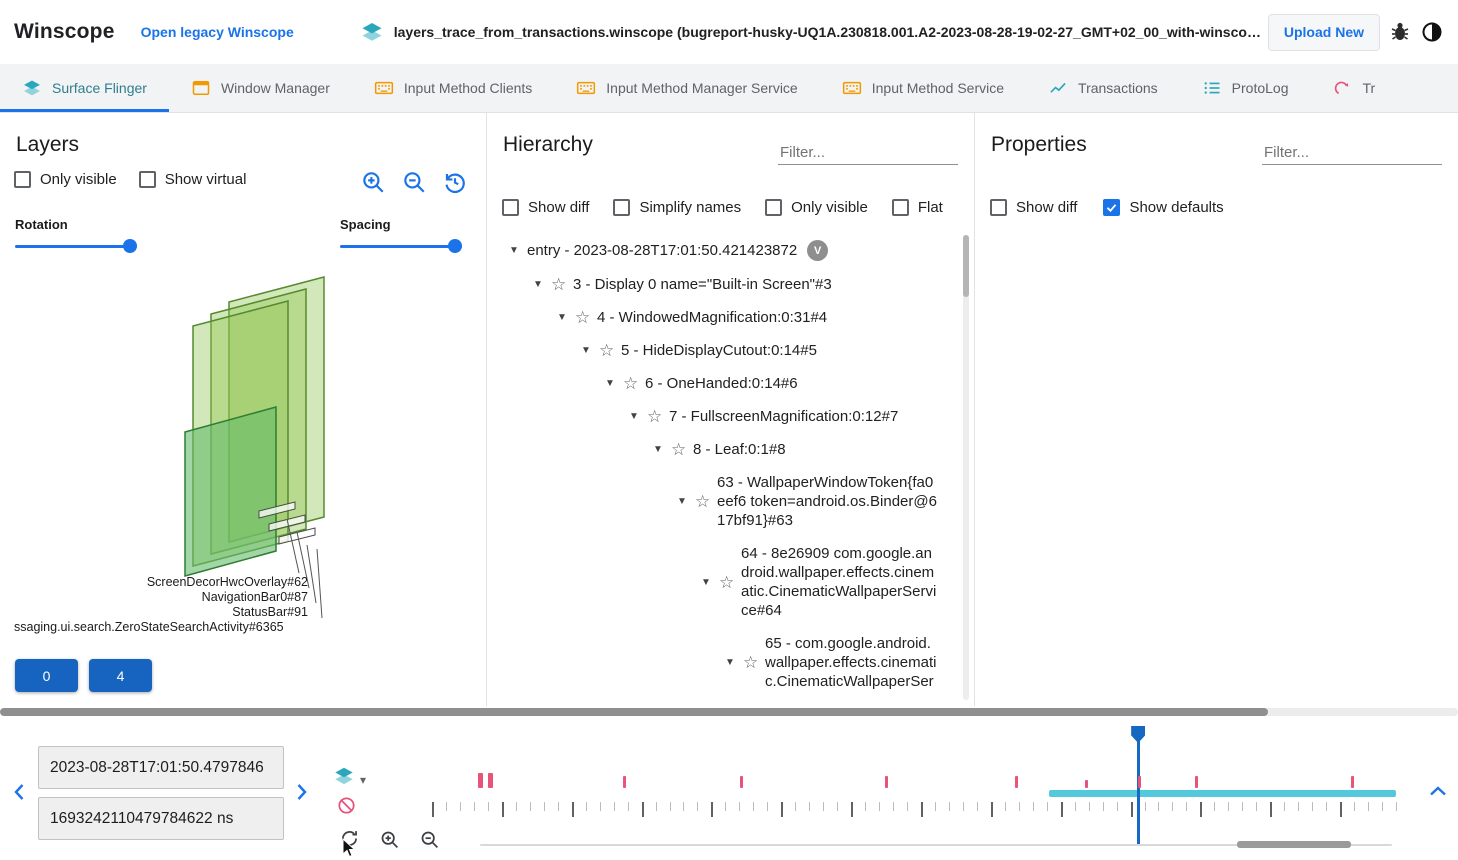  I want to click on tab-input-method-manager-service: Input Method Manager Service, so click(686, 88).